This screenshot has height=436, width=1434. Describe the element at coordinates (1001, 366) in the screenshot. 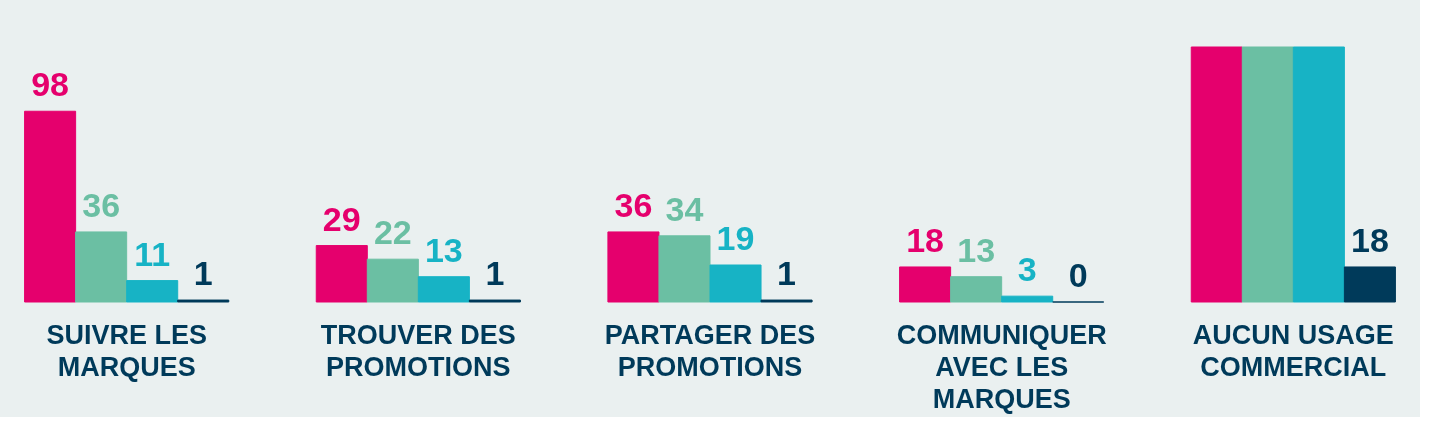

I see `x-tick-label: COMMUNIQUER AVEC LES MARQUES` at that location.